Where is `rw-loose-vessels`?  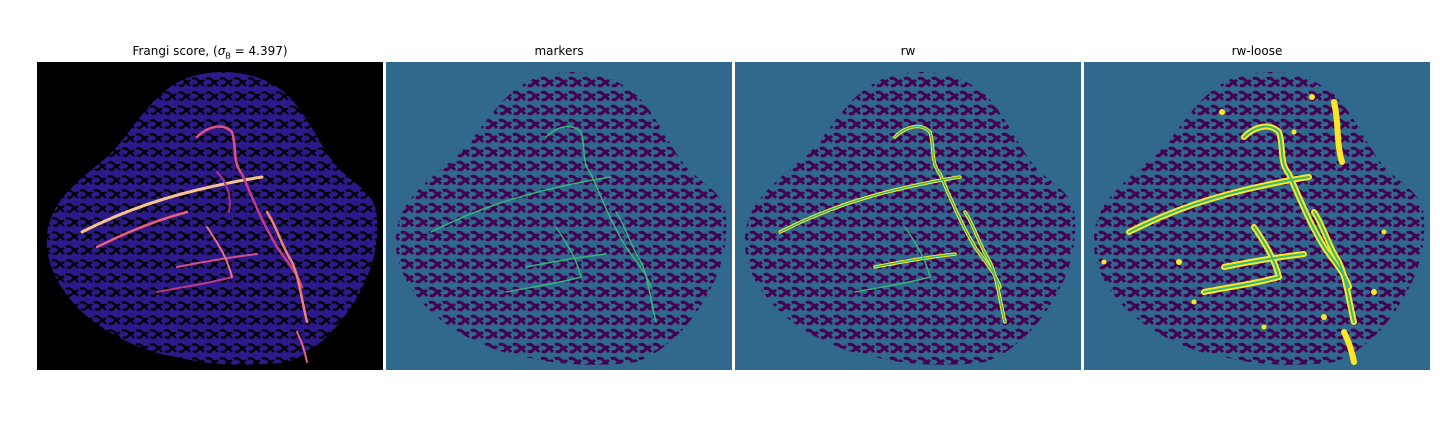
rw-loose-vessels is located at coordinates (1244, 229).